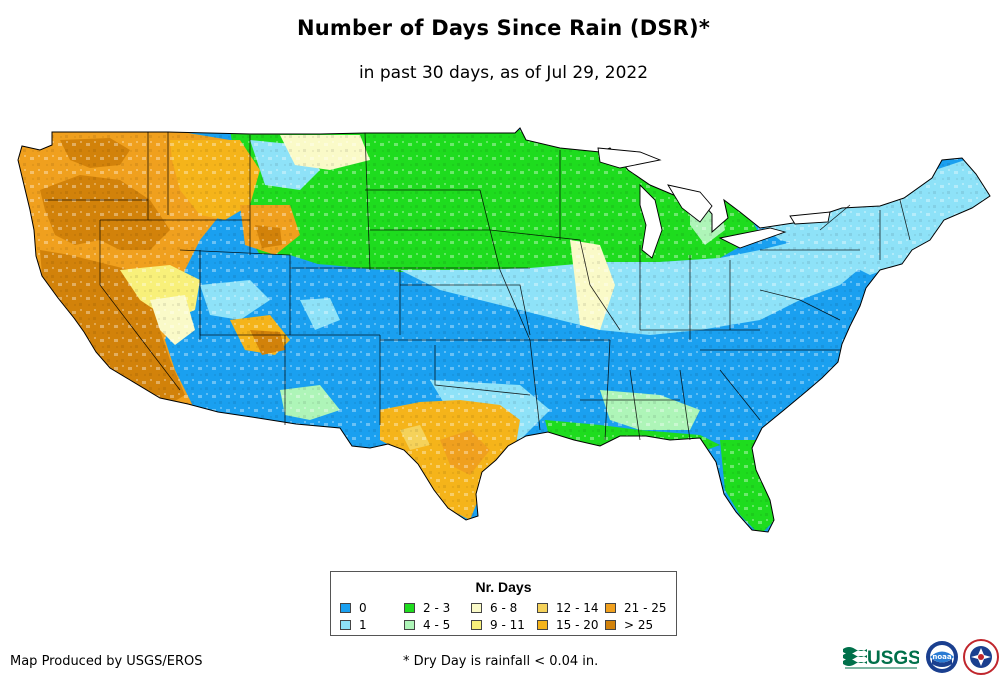  What do you see at coordinates (577, 608) in the screenshot?
I see `legend-label: 12 - 14` at bounding box center [577, 608].